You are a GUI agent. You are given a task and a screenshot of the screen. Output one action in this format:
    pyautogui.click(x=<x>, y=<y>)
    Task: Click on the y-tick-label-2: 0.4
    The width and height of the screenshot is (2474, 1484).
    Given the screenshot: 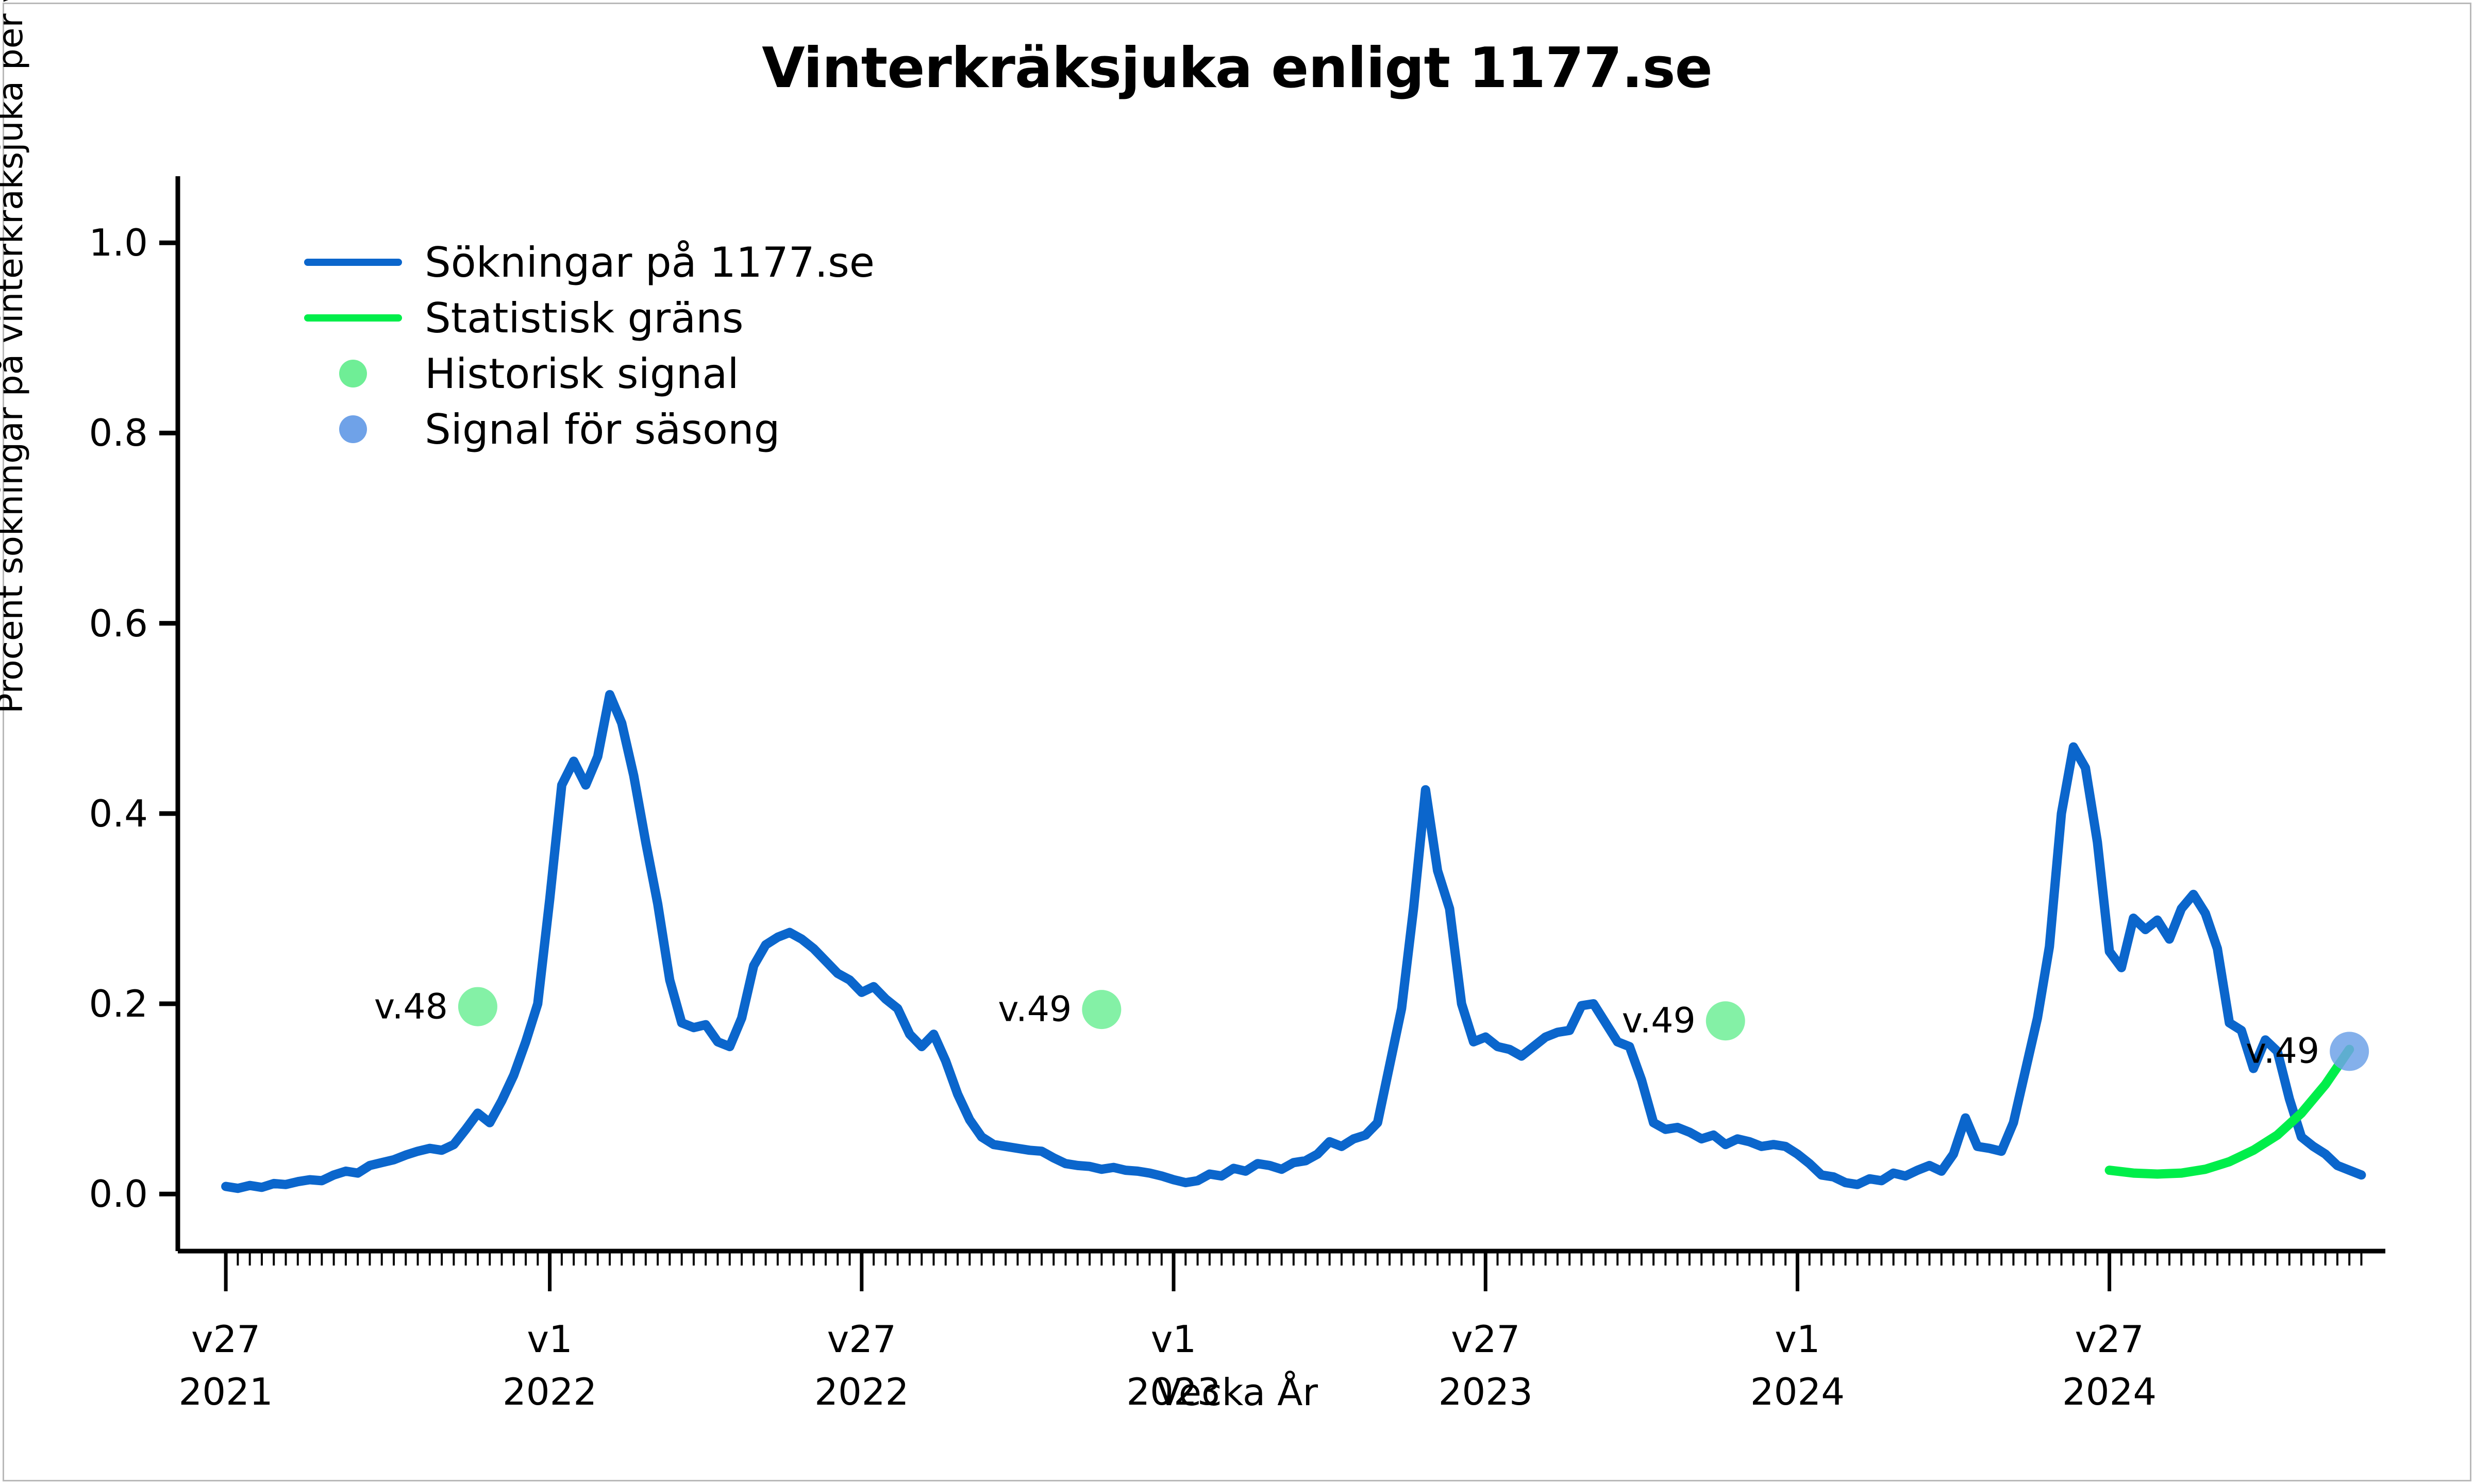 What is the action you would take?
    pyautogui.click(x=118, y=813)
    